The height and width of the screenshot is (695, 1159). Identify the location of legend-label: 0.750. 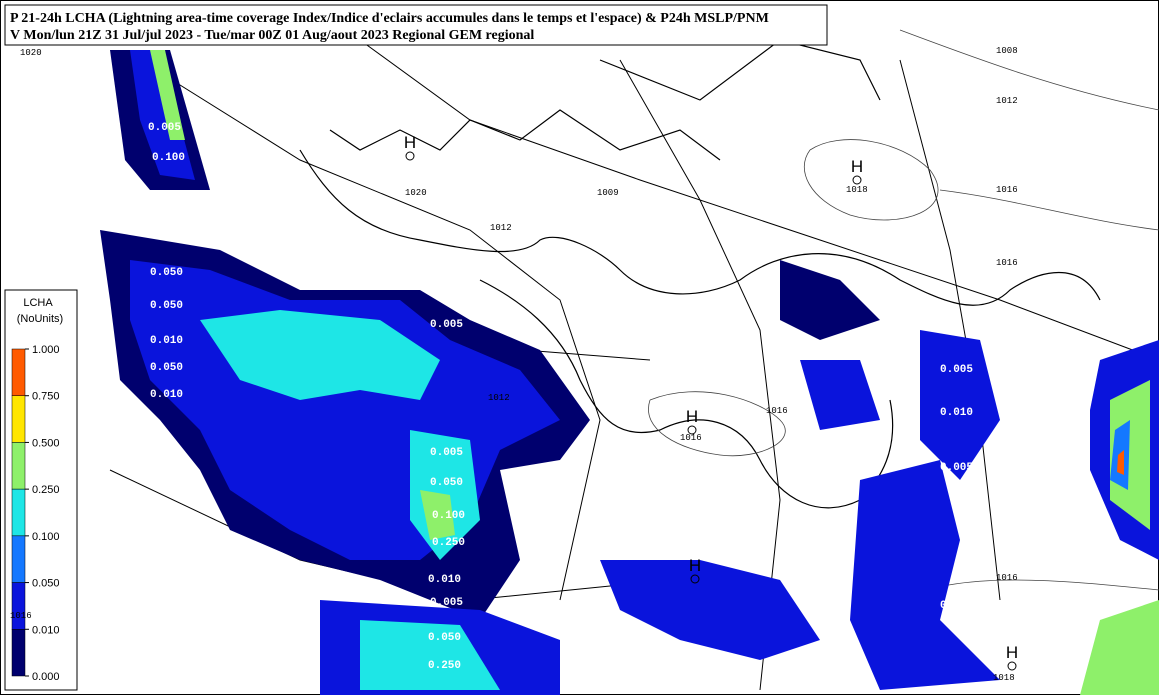
(46, 397).